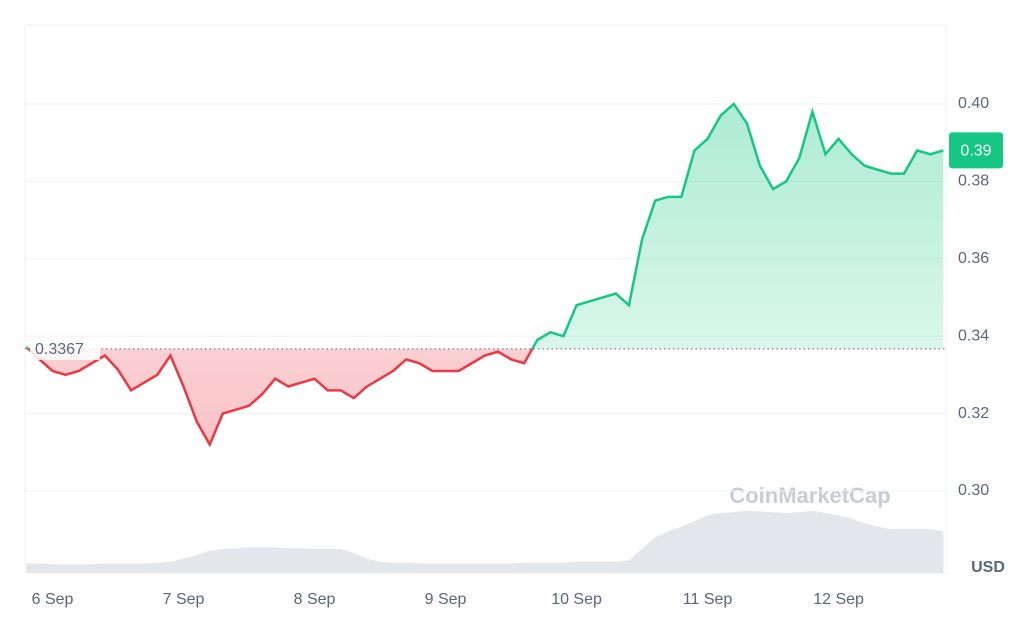 The width and height of the screenshot is (1024, 627). What do you see at coordinates (280, 398) in the screenshot?
I see `price-line-down` at bounding box center [280, 398].